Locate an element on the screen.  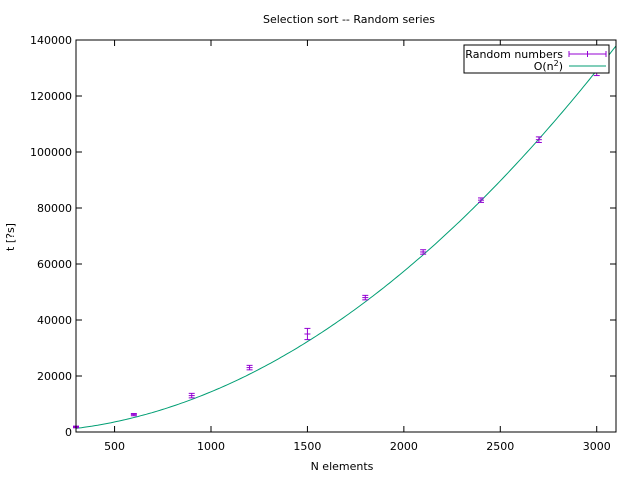
y-tick-label: 40000 is located at coordinates (54, 320).